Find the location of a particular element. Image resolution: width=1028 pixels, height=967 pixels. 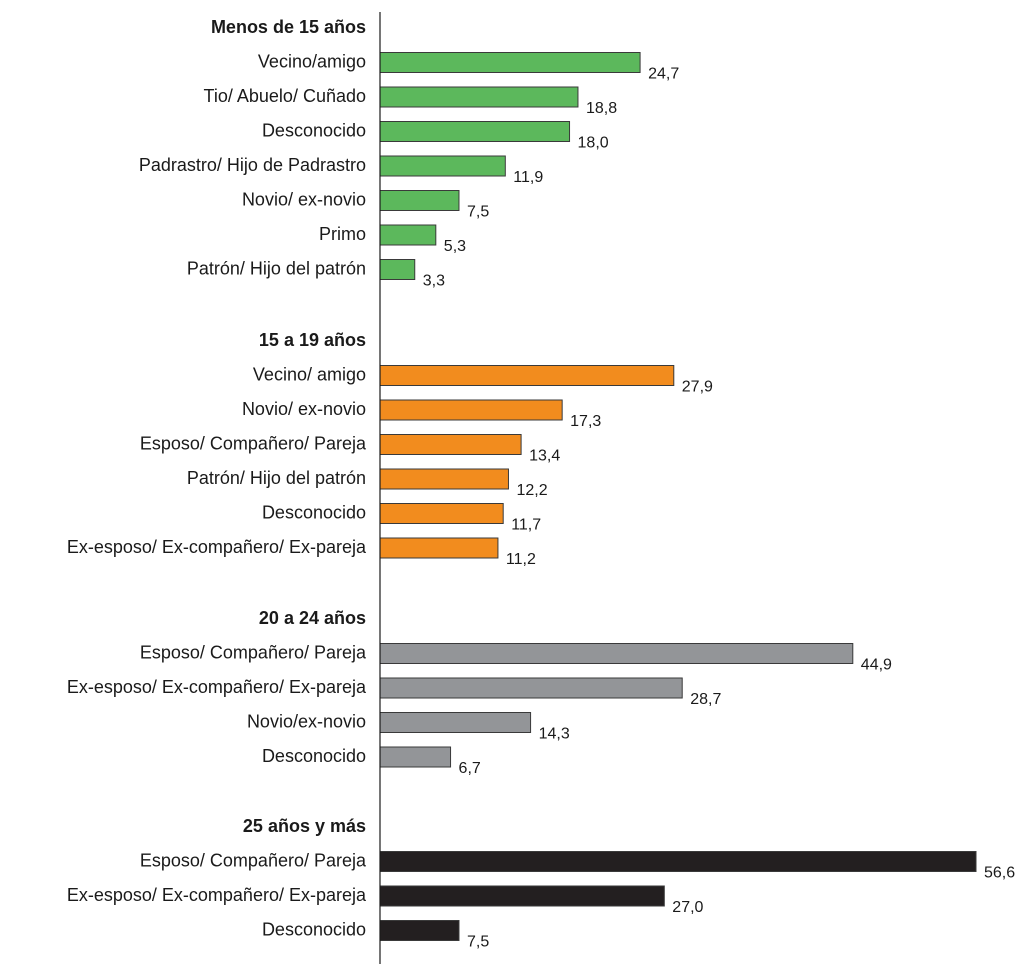

category-label: Padrastro/ Hijo de Padrastro is located at coordinates (252, 165).